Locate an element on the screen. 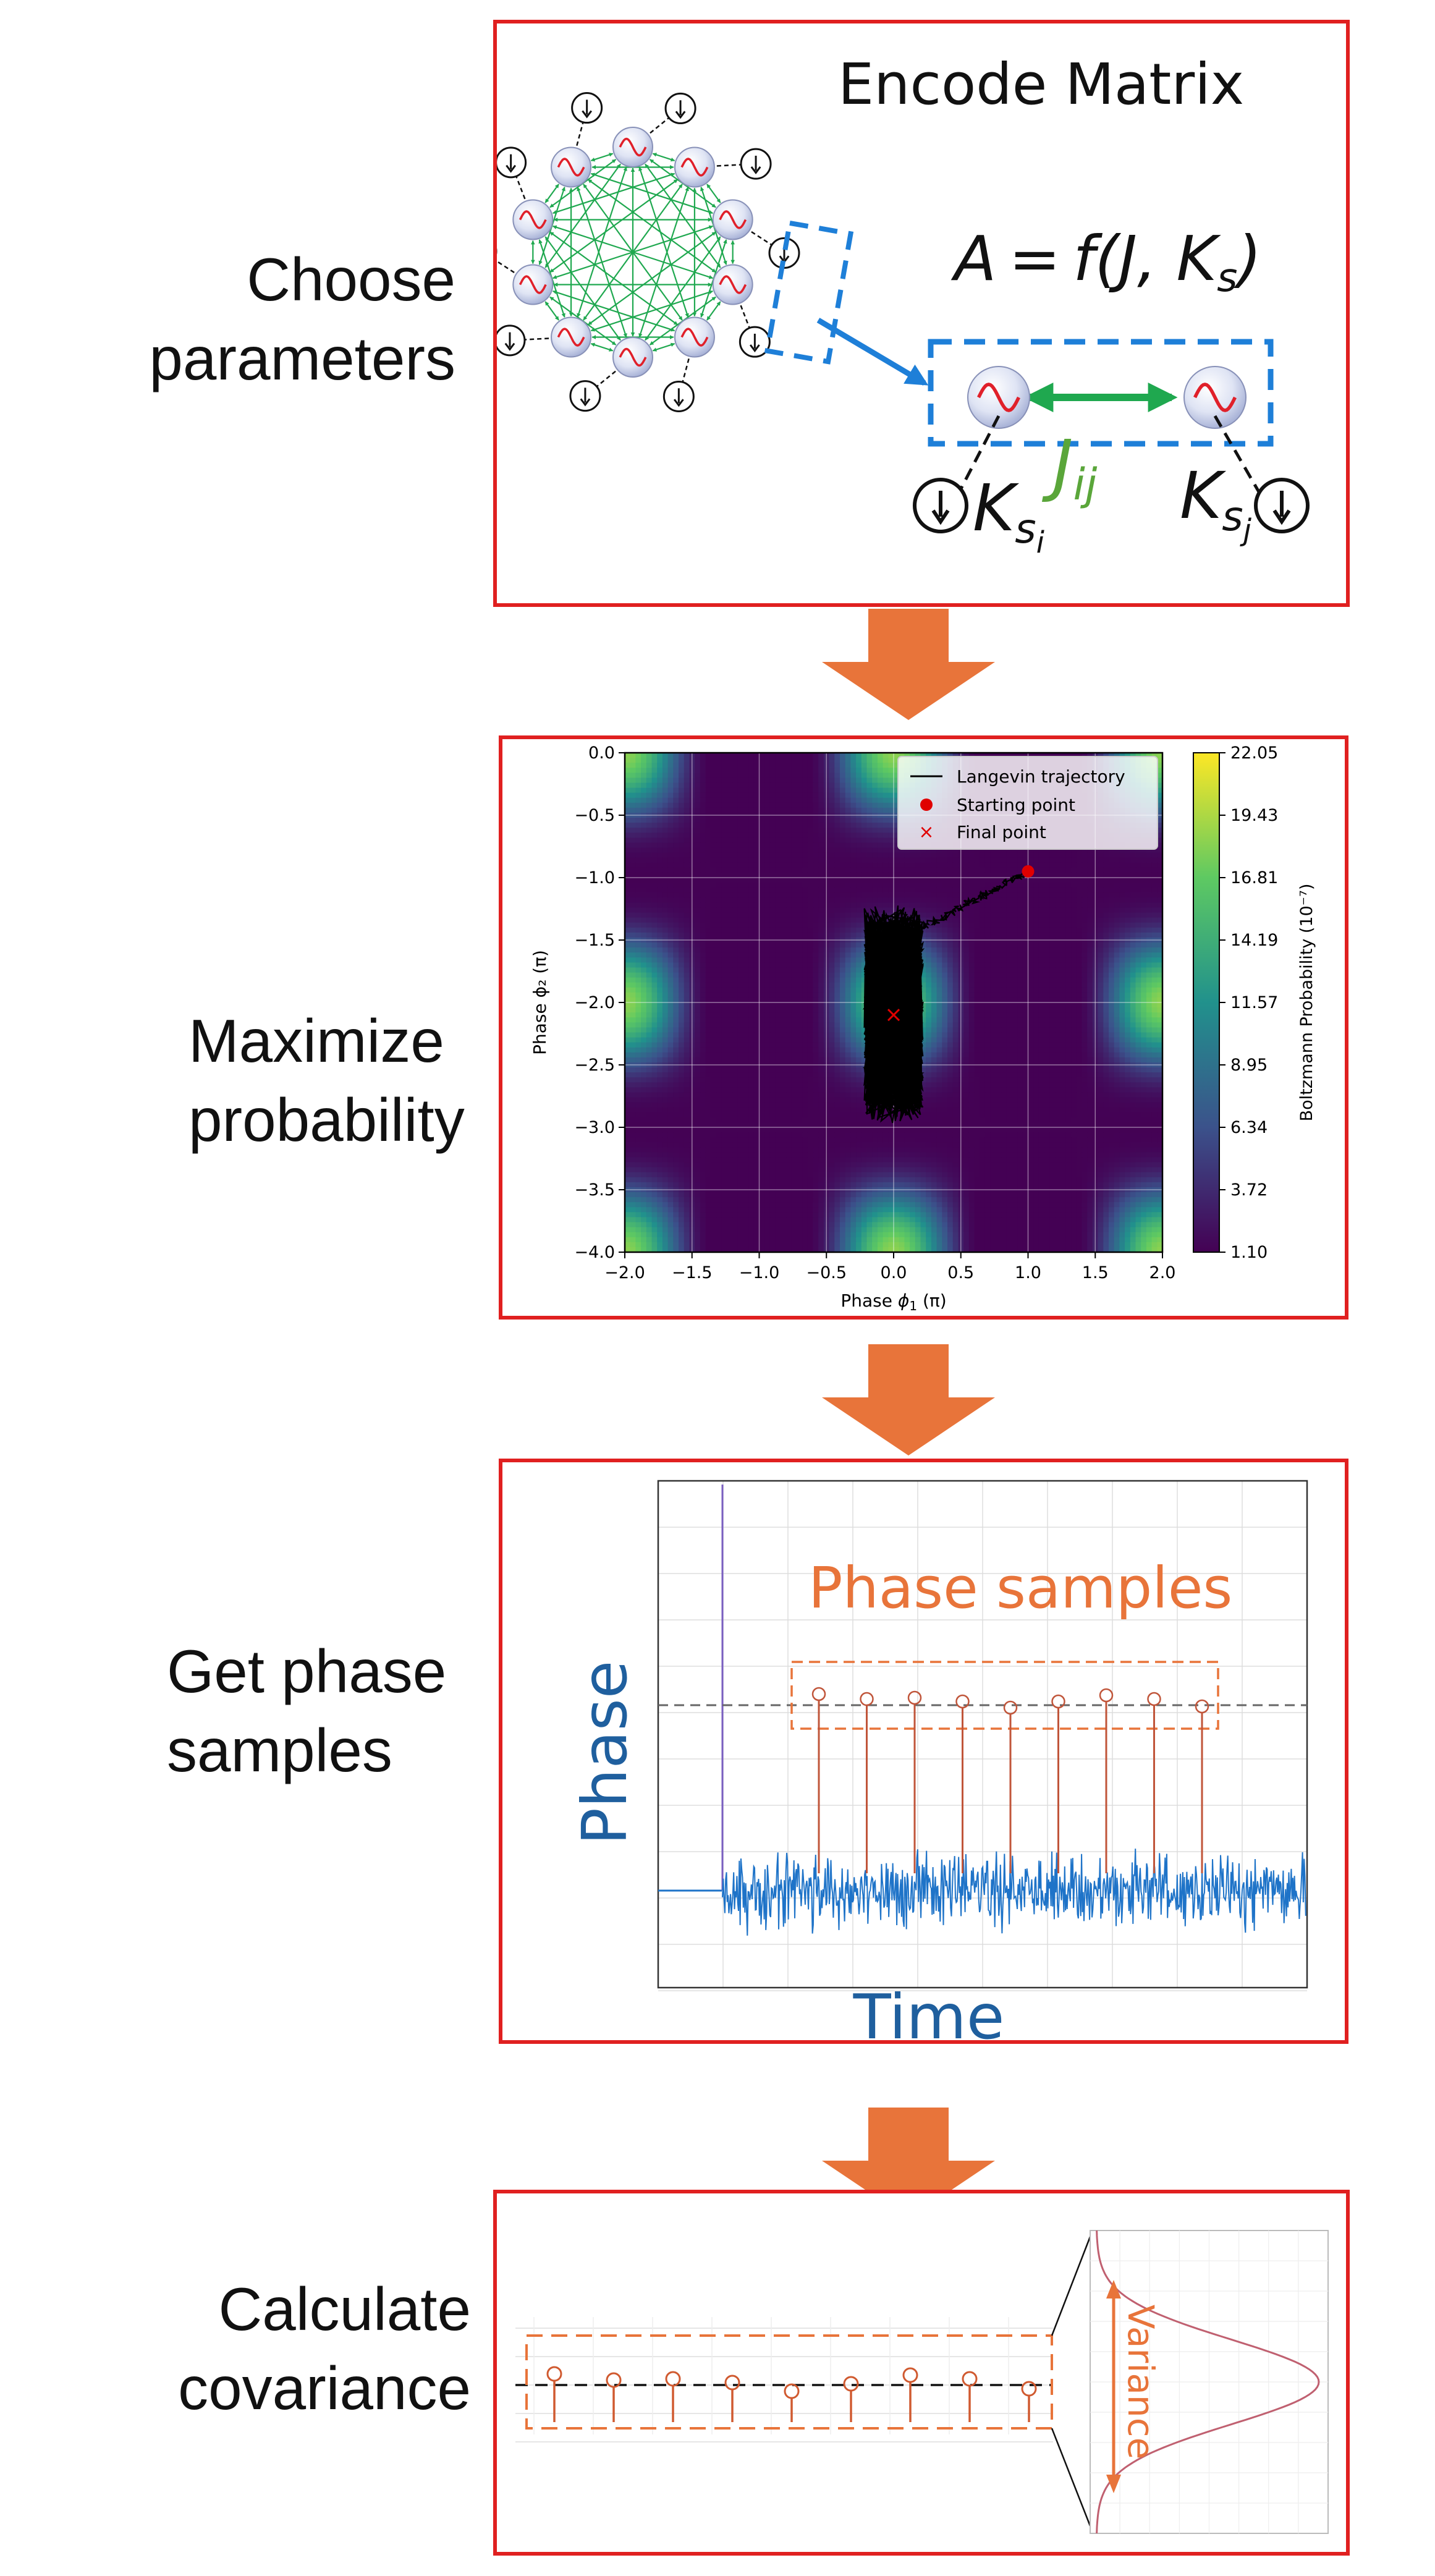 This screenshot has width=1435, height=2576. y-tick-label: −2.0 is located at coordinates (594, 1002).